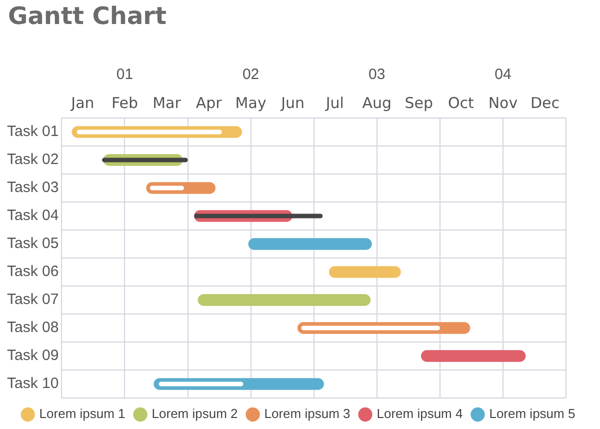 The width and height of the screenshot is (600, 429). What do you see at coordinates (32, 159) in the screenshot?
I see `y-tick-label: Task 02` at bounding box center [32, 159].